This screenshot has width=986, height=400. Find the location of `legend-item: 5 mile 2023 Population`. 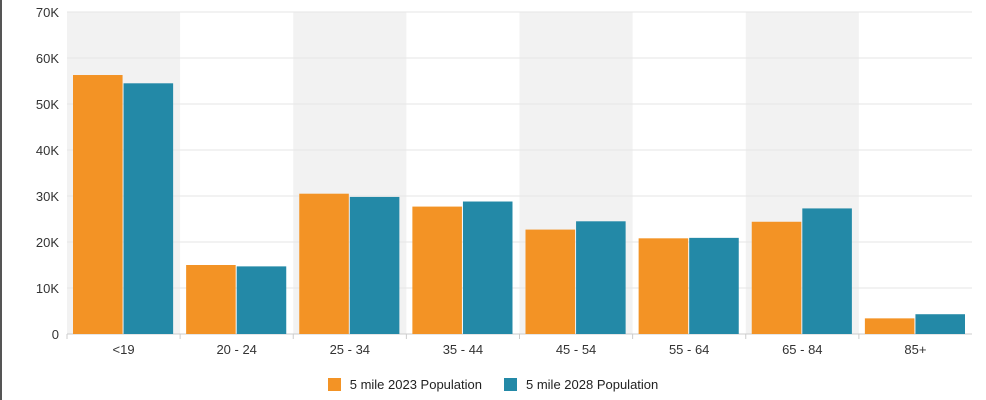

legend-item: 5 mile 2023 Population is located at coordinates (404, 384).